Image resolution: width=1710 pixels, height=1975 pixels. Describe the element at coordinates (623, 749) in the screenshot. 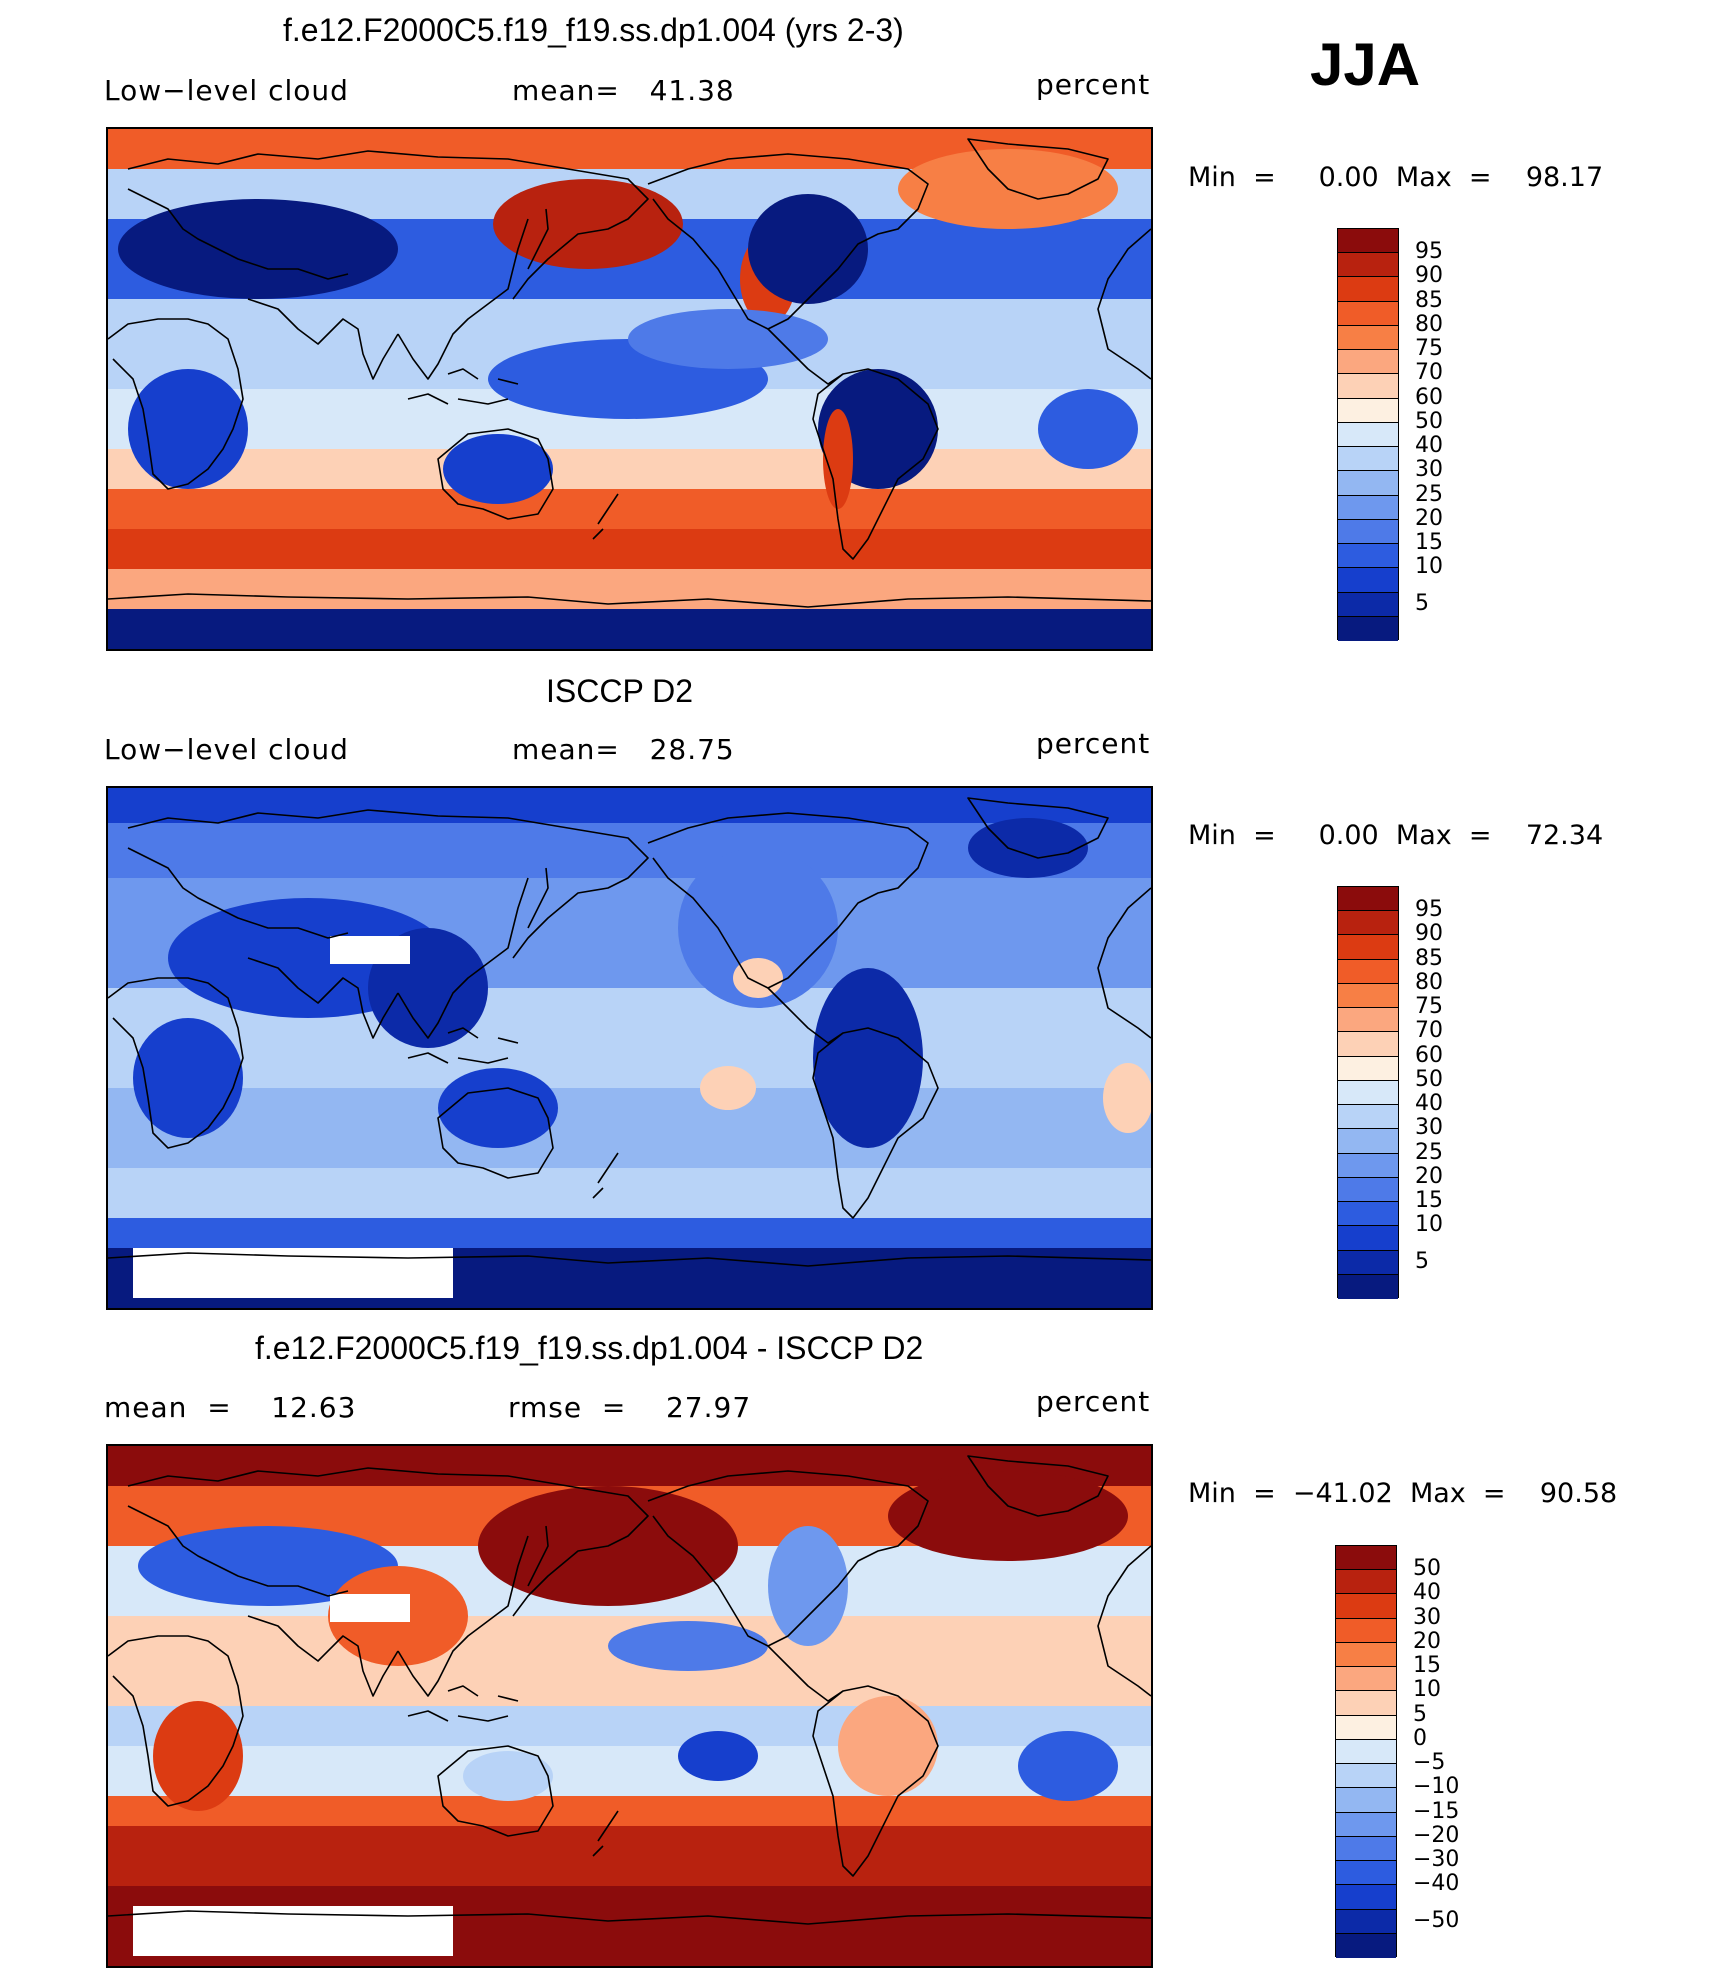

I see `panel-2-mean-label: mean= 28.75` at that location.